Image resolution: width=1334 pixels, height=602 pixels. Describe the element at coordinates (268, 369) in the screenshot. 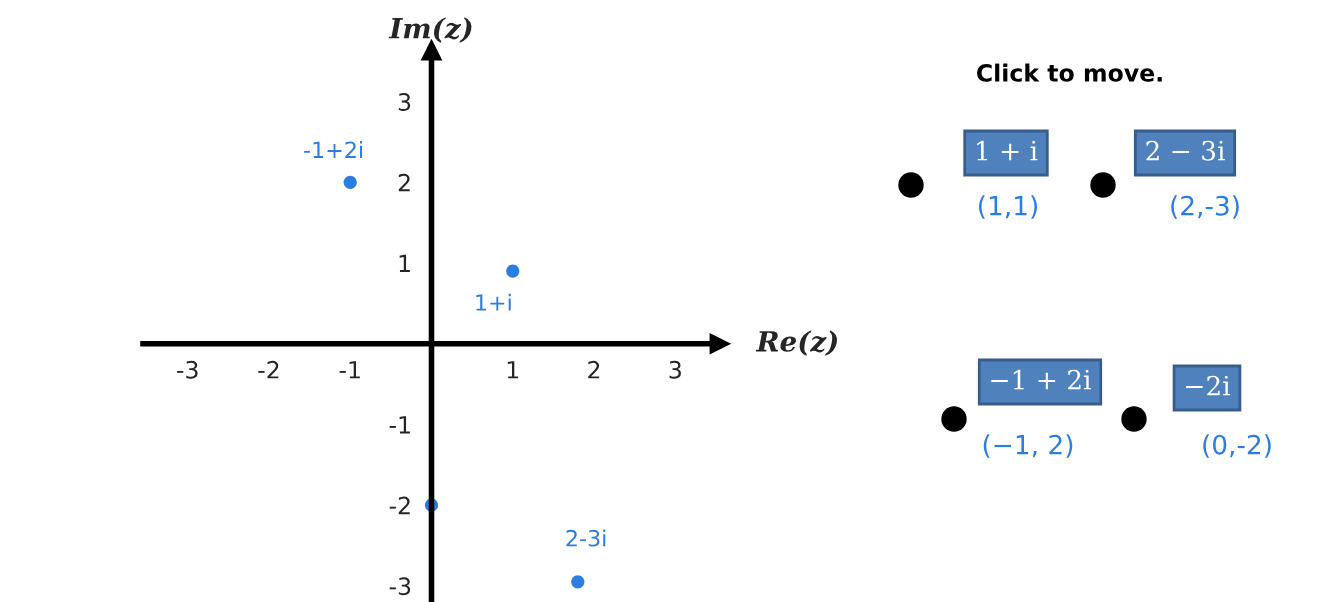

I see `x-tick-label: -2` at that location.